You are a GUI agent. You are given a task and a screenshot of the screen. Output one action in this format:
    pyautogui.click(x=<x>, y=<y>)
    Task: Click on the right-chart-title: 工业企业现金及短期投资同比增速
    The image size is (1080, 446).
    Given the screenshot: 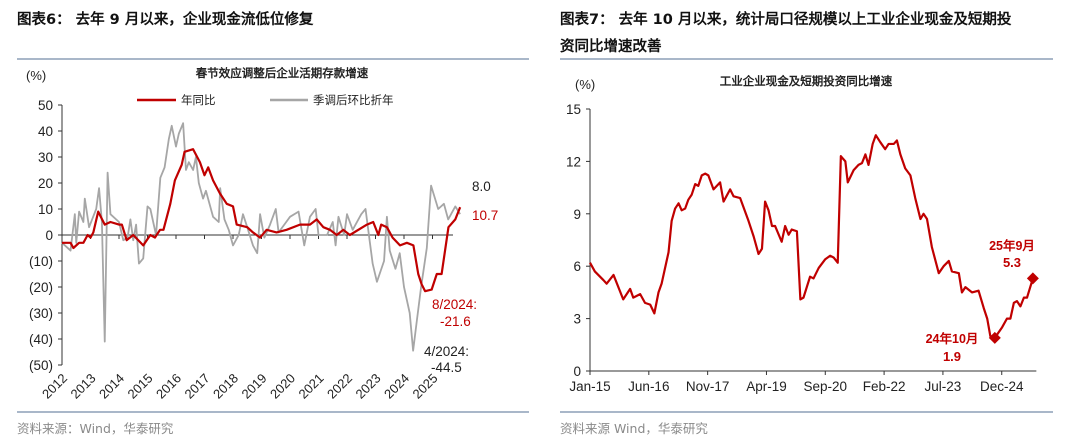 What is the action you would take?
    pyautogui.click(x=806, y=81)
    